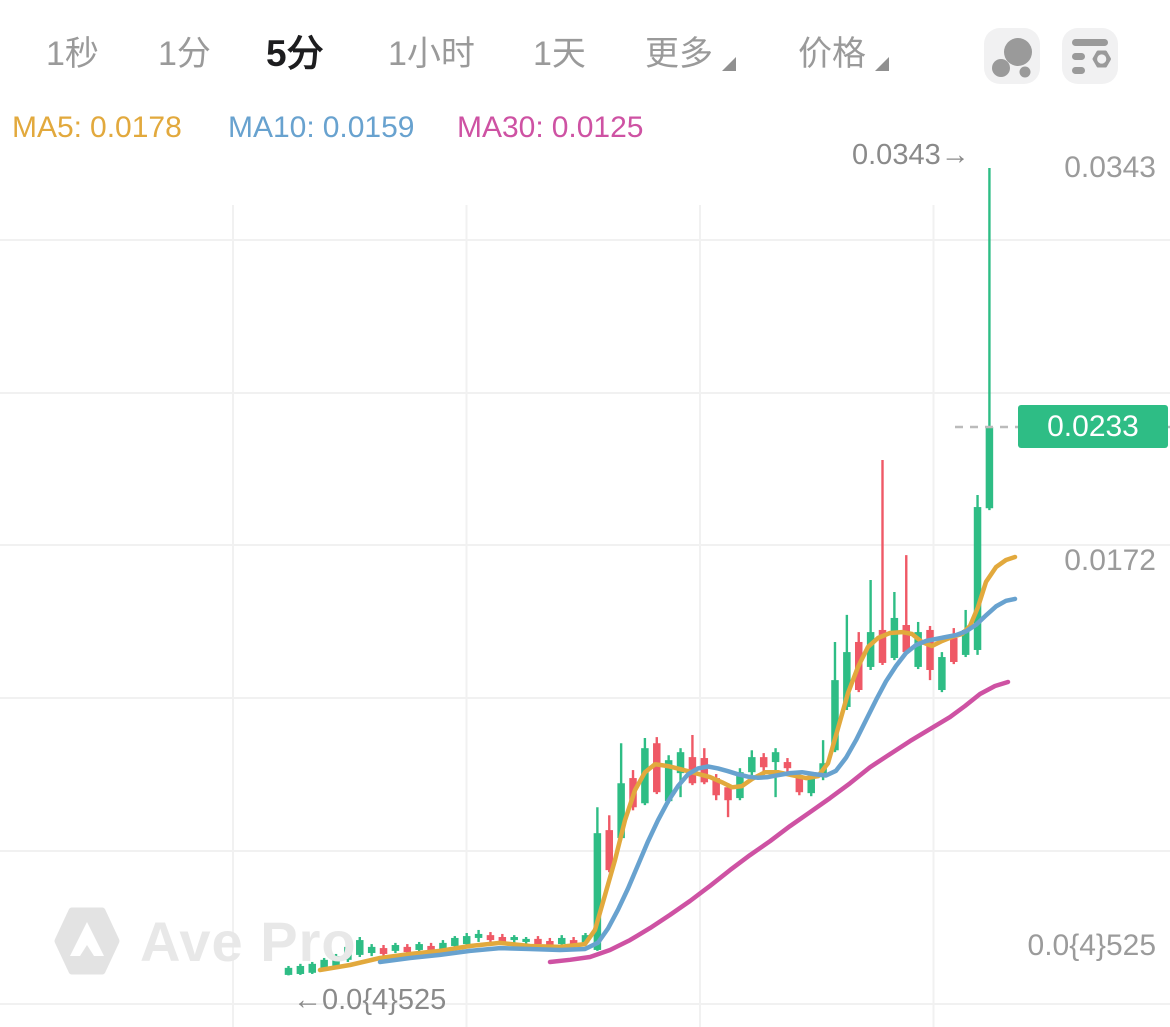 Image resolution: width=1170 pixels, height=1027 pixels. I want to click on bubbles-button, so click(1012, 56).